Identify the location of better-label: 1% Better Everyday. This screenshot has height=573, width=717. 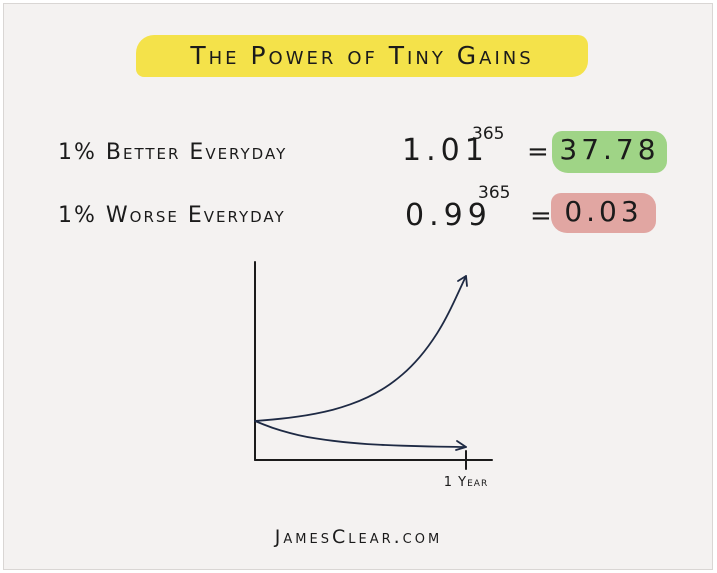
(173, 152).